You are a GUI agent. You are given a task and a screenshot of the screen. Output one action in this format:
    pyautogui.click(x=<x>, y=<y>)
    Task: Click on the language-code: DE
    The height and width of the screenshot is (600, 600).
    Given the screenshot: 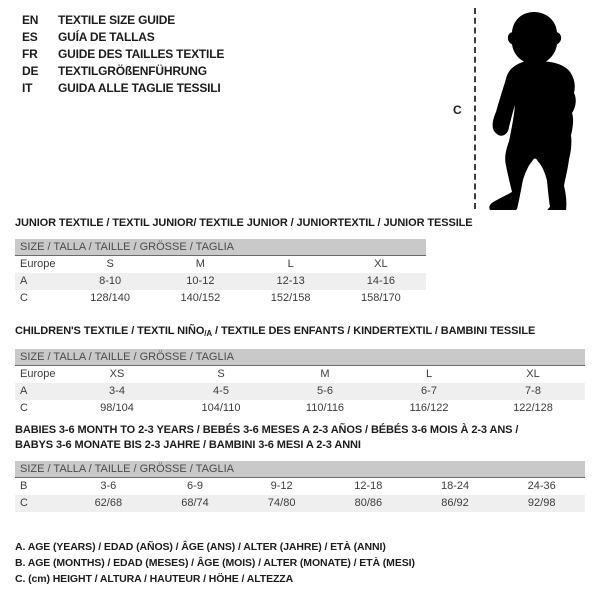 What is the action you would take?
    pyautogui.click(x=30, y=71)
    